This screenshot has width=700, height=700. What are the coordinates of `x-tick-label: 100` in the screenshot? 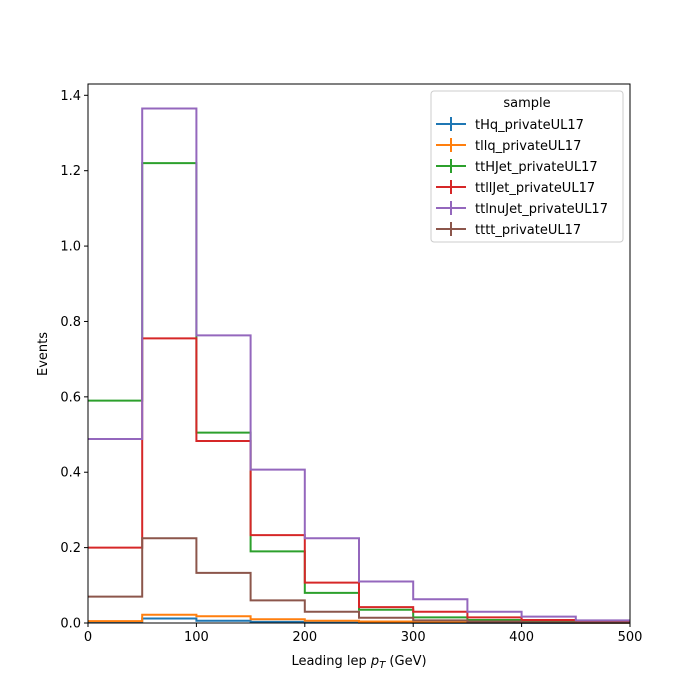 It's located at (196, 637).